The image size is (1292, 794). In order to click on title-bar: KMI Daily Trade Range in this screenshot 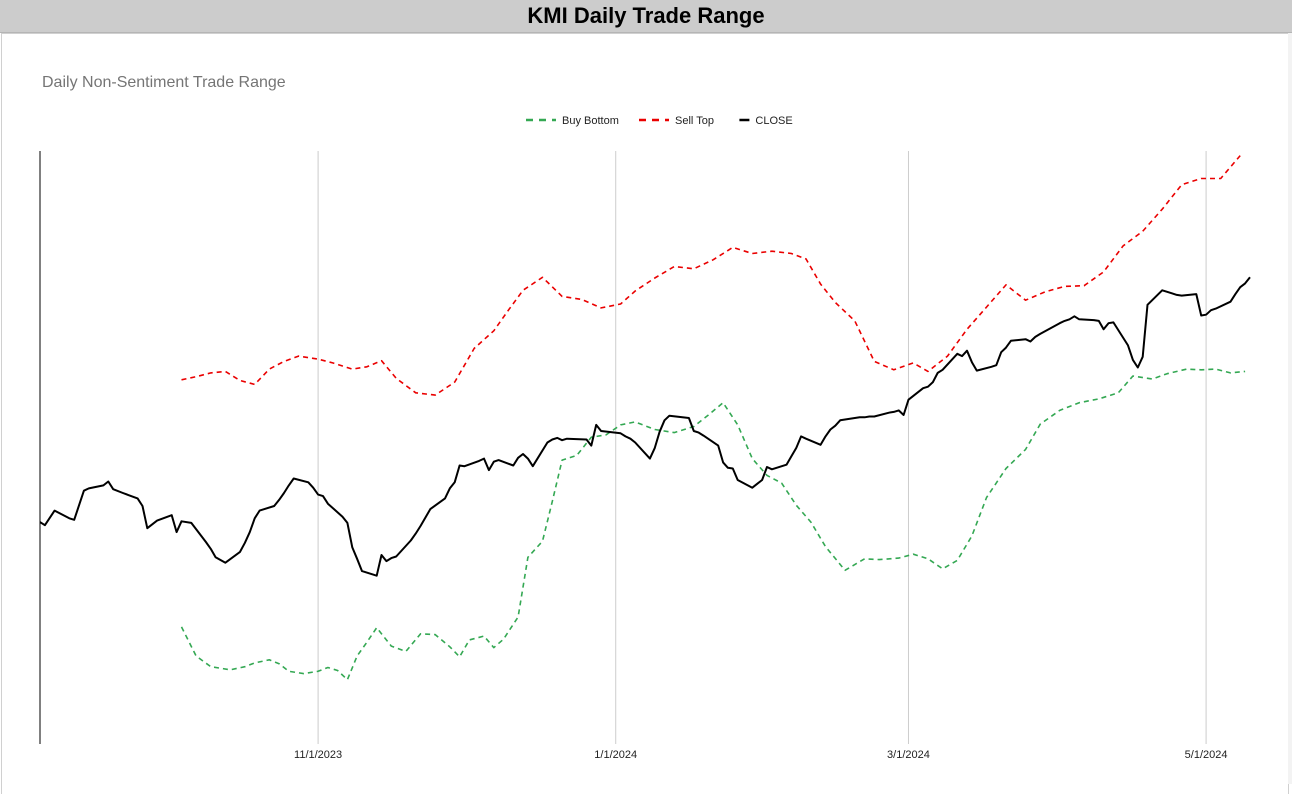, I will do `click(646, 16)`.